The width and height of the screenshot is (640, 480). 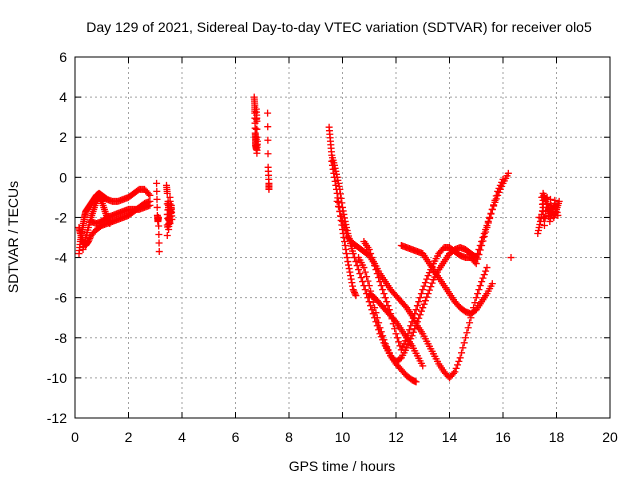 What do you see at coordinates (182, 437) in the screenshot?
I see `x-tick-label: 4` at bounding box center [182, 437].